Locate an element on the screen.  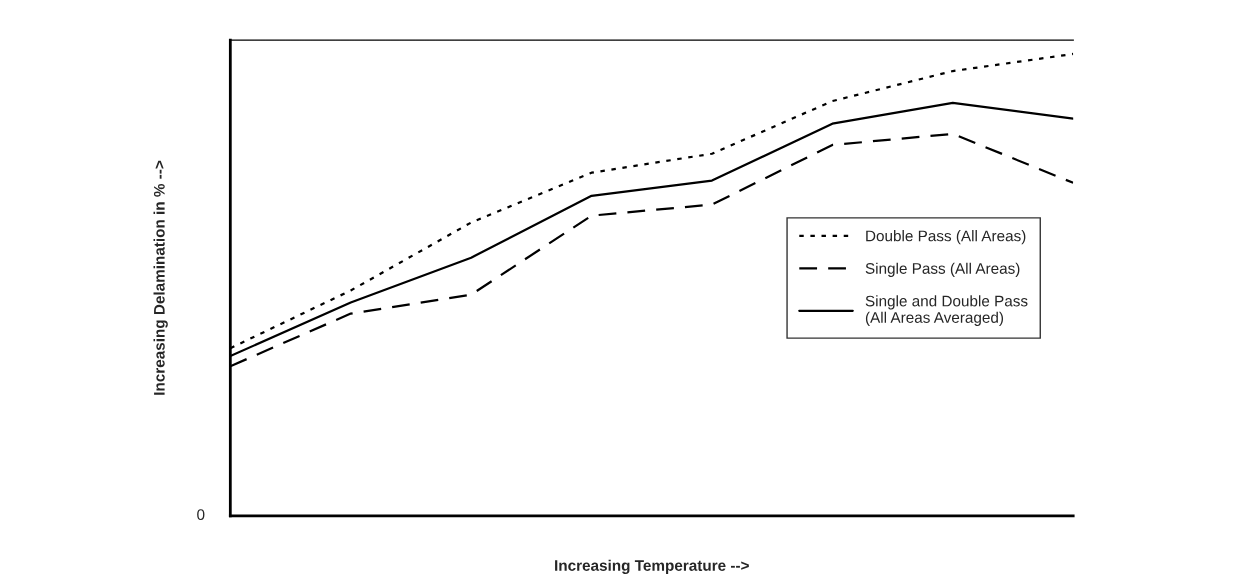
legend-label: Double Pass (All Areas) is located at coordinates (946, 237).